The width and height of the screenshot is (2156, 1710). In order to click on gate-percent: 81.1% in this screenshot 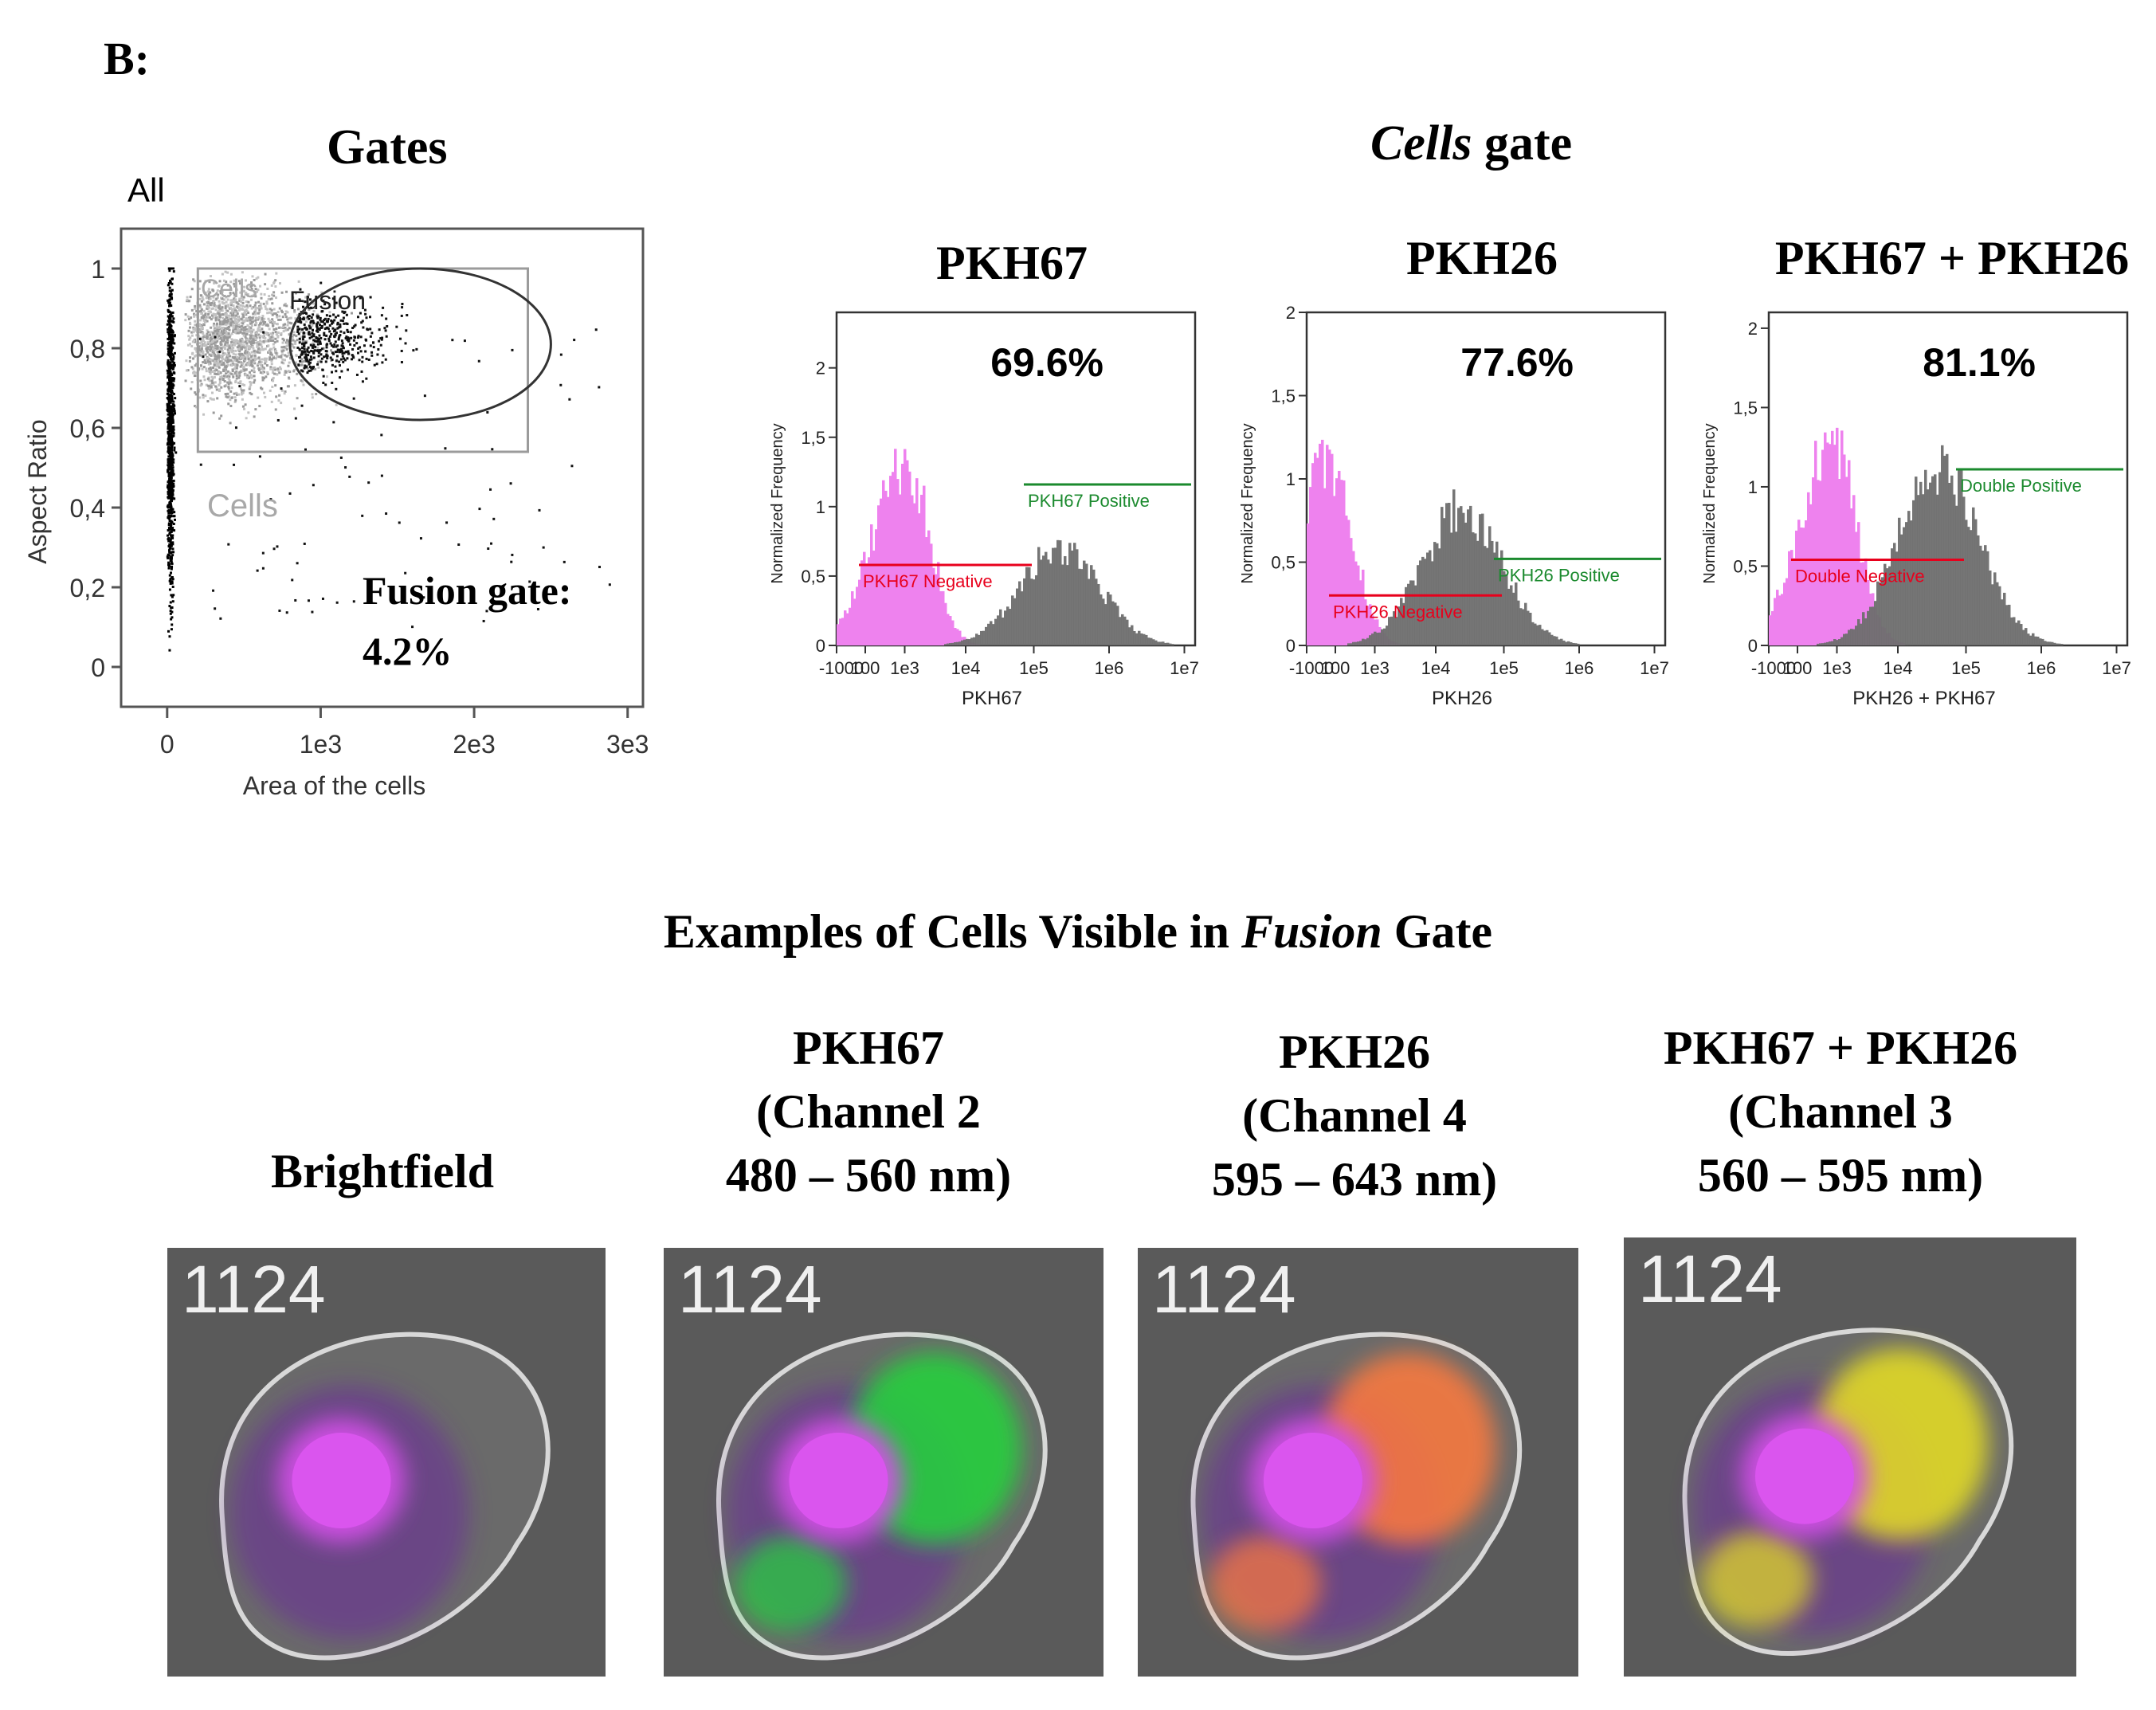, I will do `click(1979, 362)`.